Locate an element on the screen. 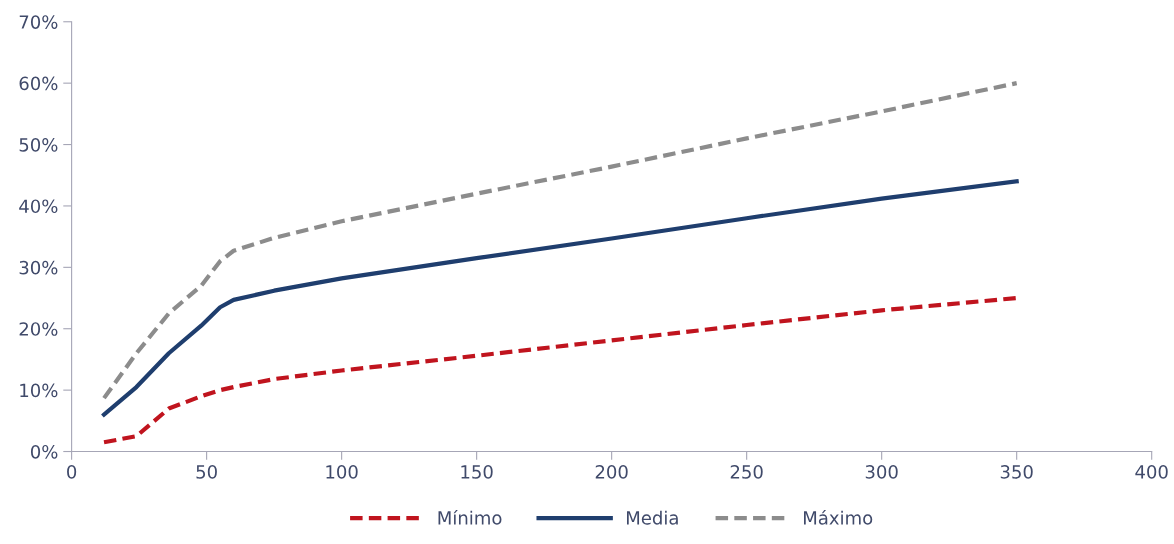 The height and width of the screenshot is (544, 1174). x-tick-label: 0 is located at coordinates (72, 472).